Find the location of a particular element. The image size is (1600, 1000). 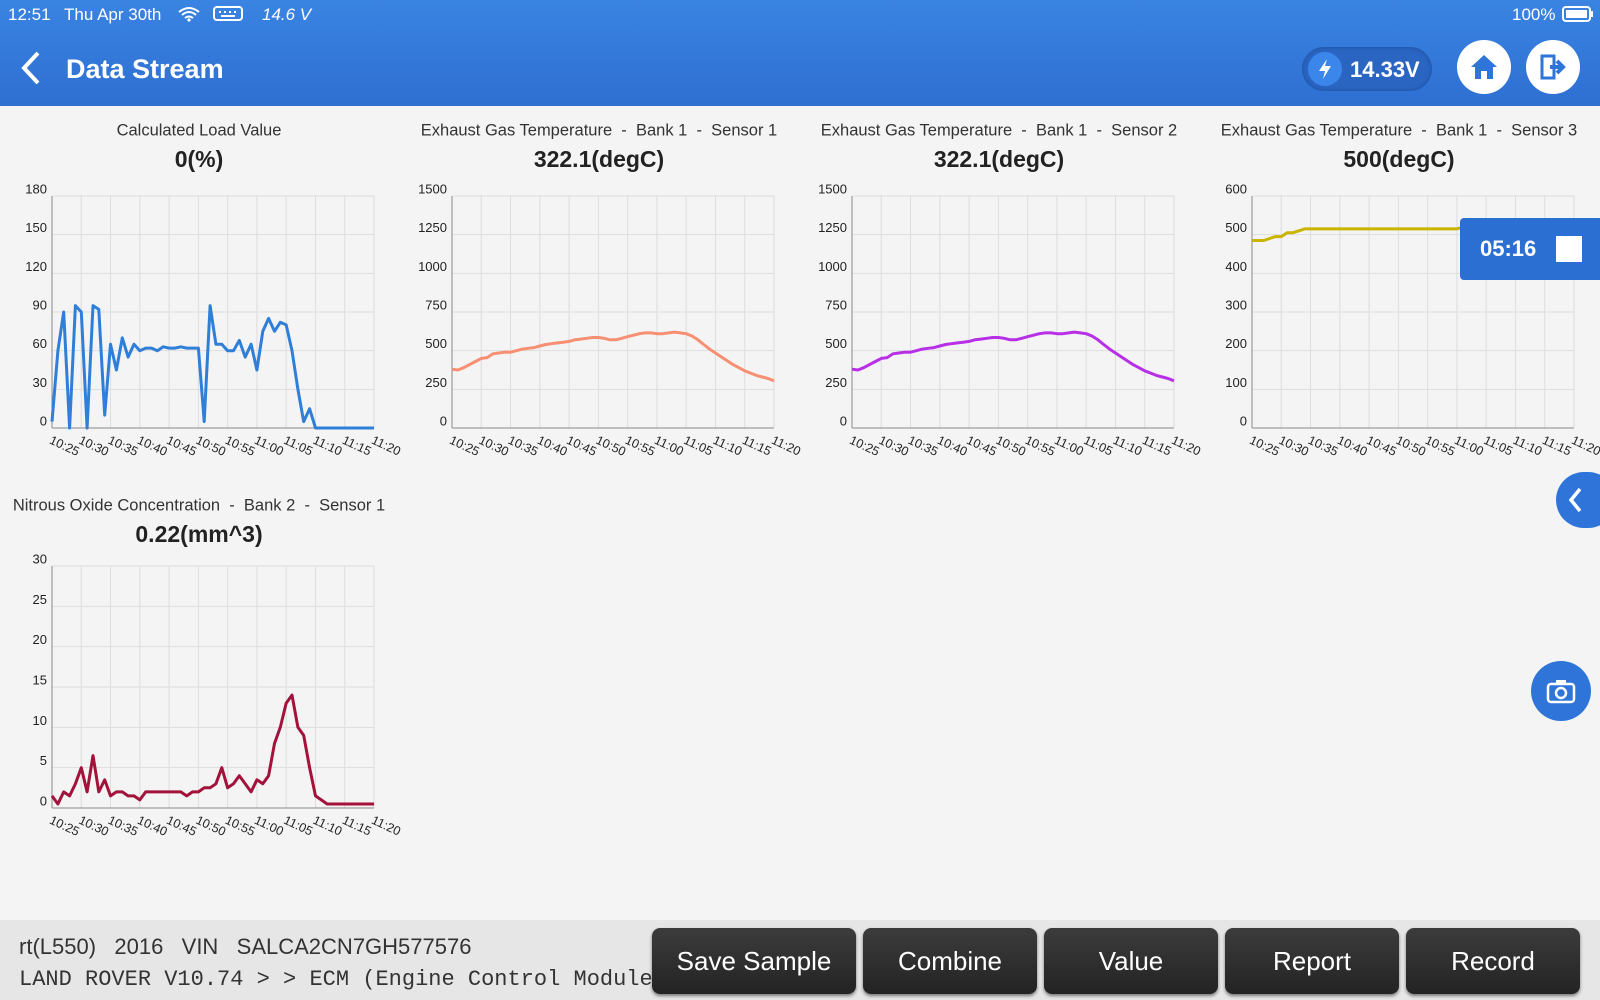

timer-value: 05:16 is located at coordinates (1508, 248).